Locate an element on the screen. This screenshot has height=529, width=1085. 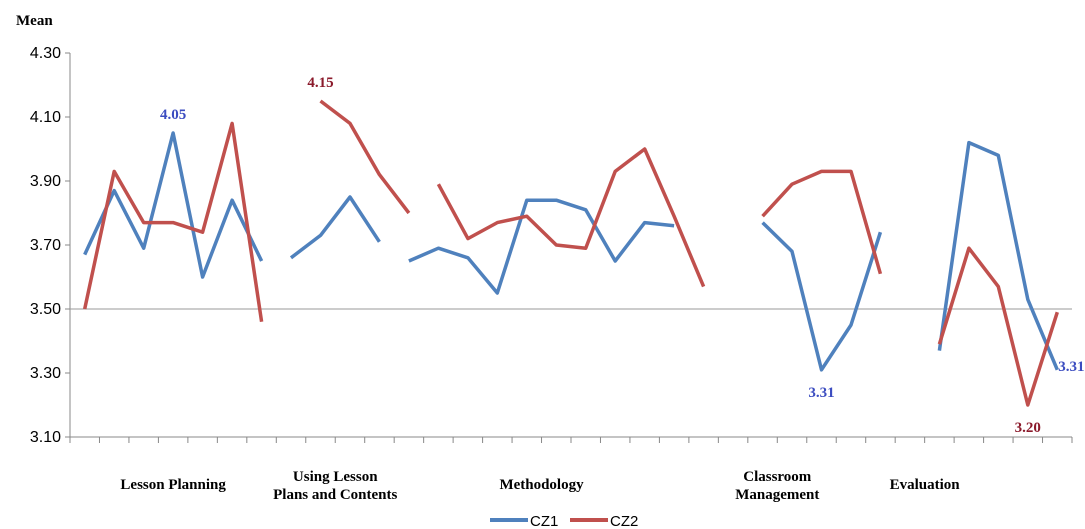
category-label: Methodology is located at coordinates (541, 485).